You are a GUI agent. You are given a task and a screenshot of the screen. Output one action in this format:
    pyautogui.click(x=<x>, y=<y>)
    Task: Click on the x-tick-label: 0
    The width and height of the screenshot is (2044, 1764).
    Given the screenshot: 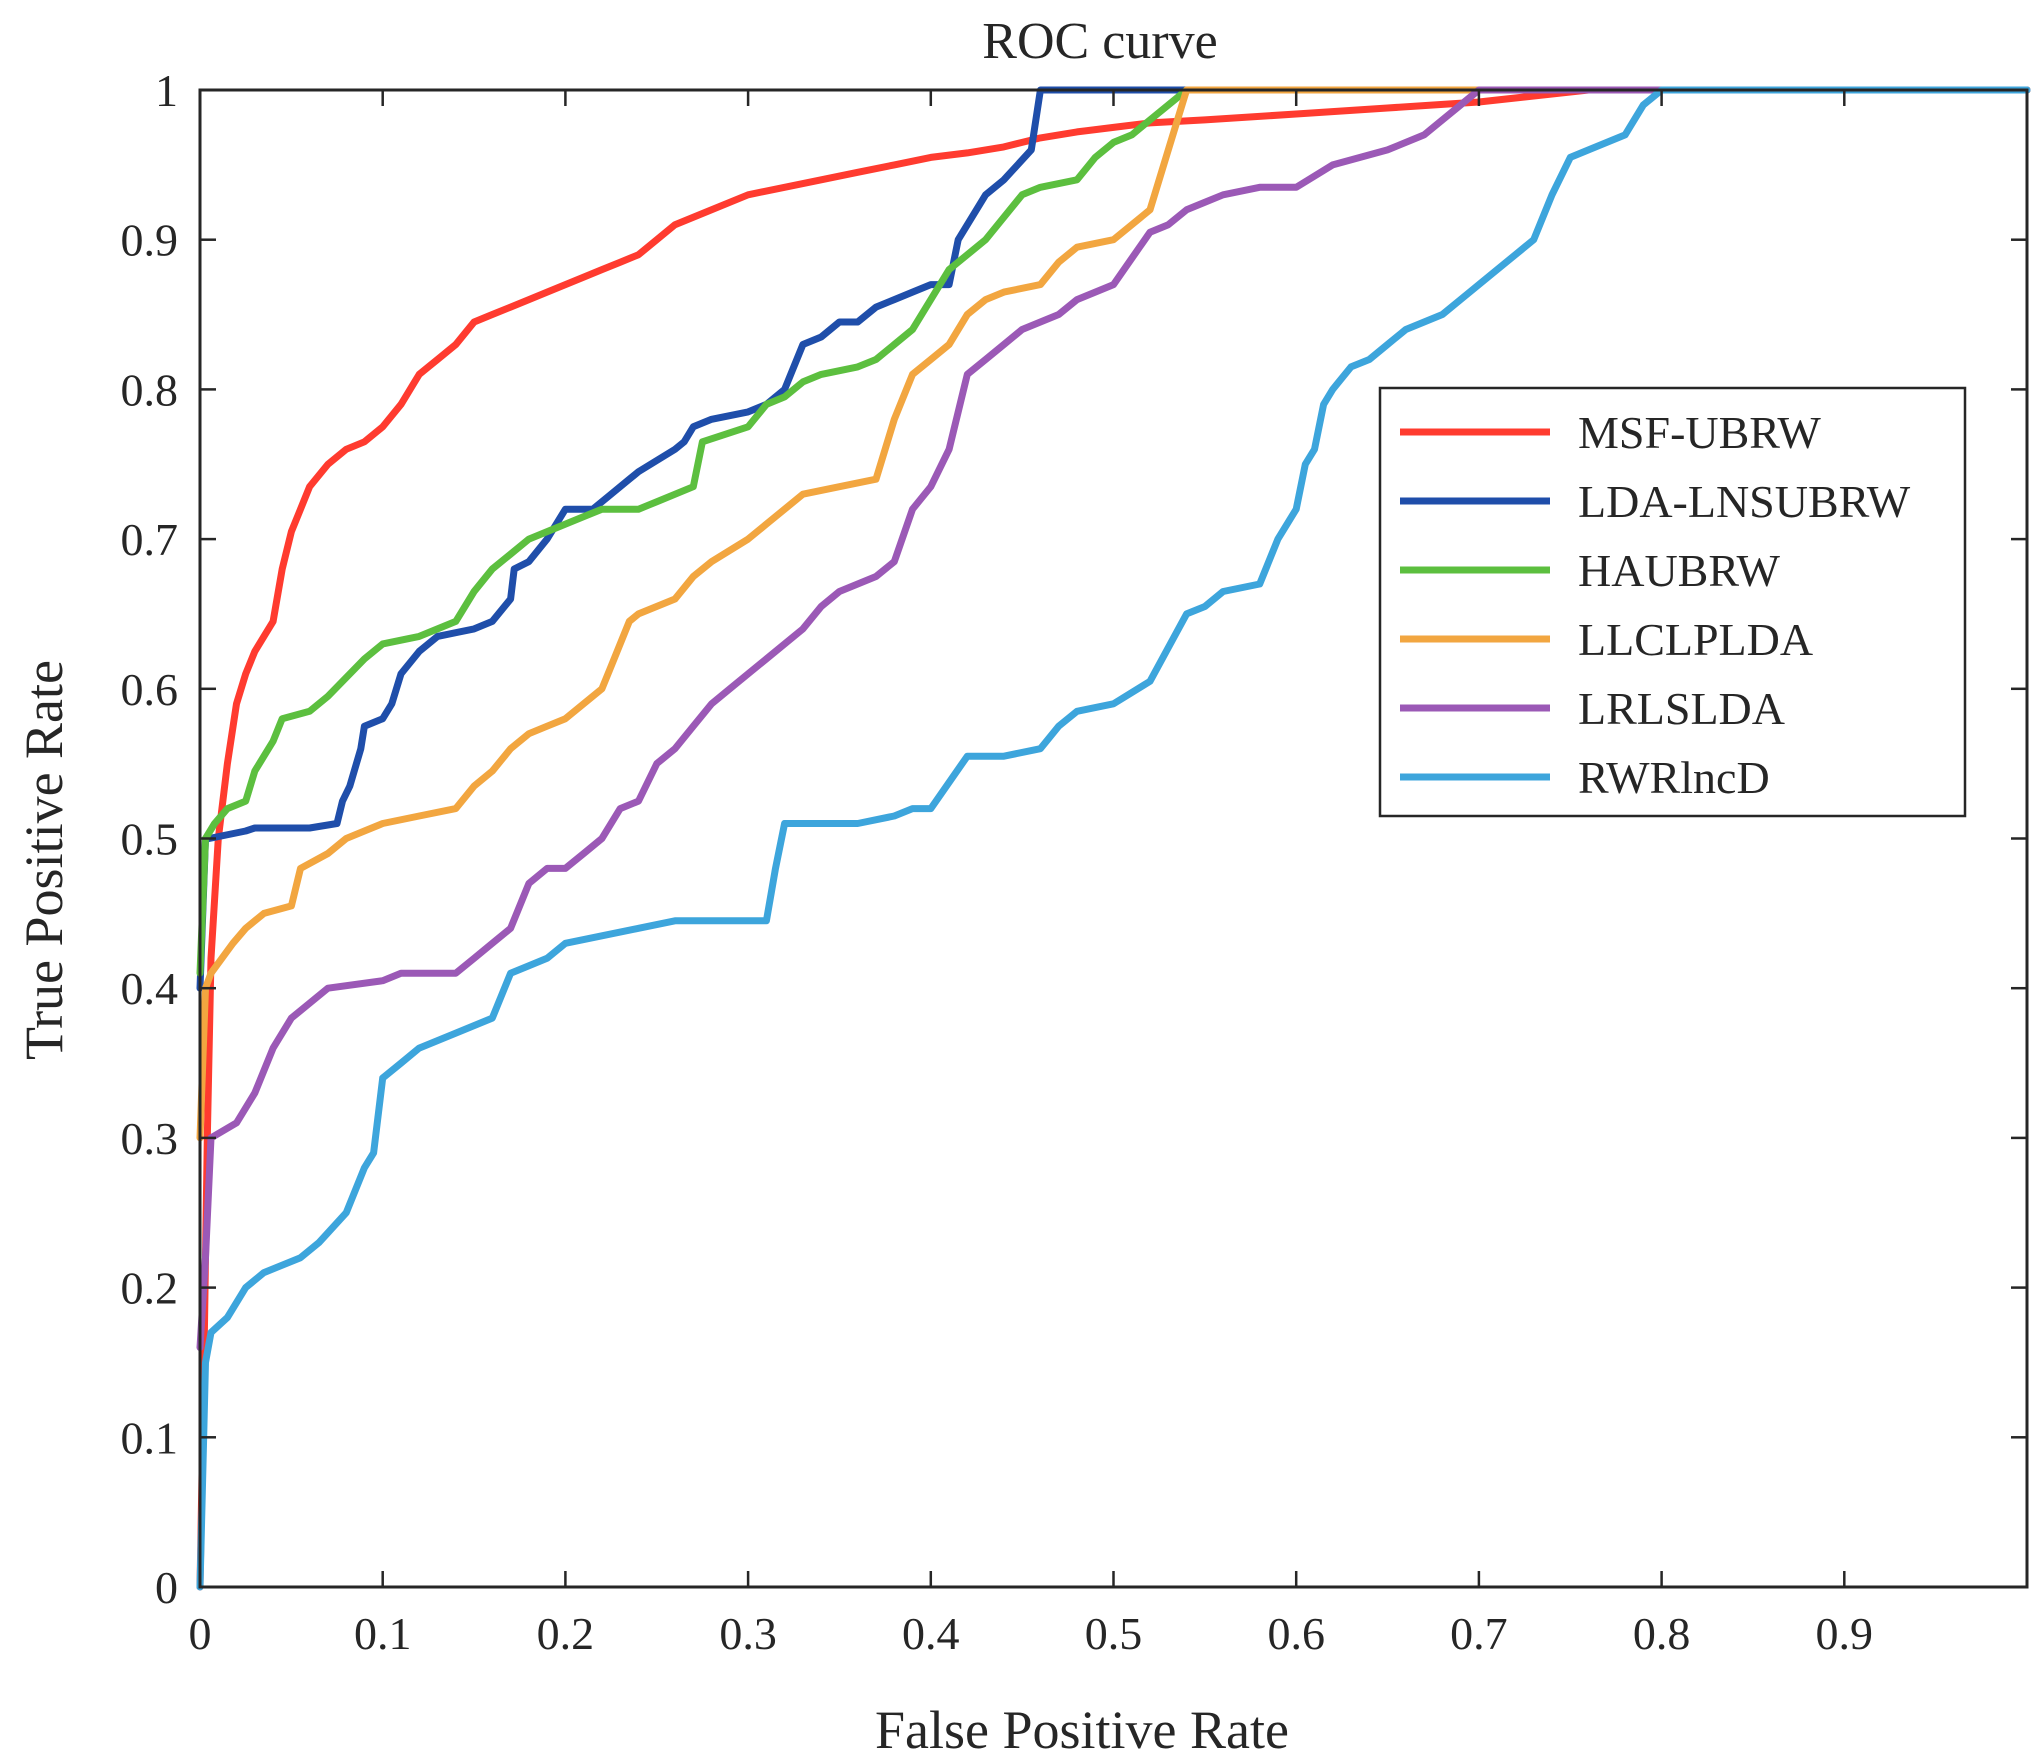 What is the action you would take?
    pyautogui.click(x=200, y=1633)
    